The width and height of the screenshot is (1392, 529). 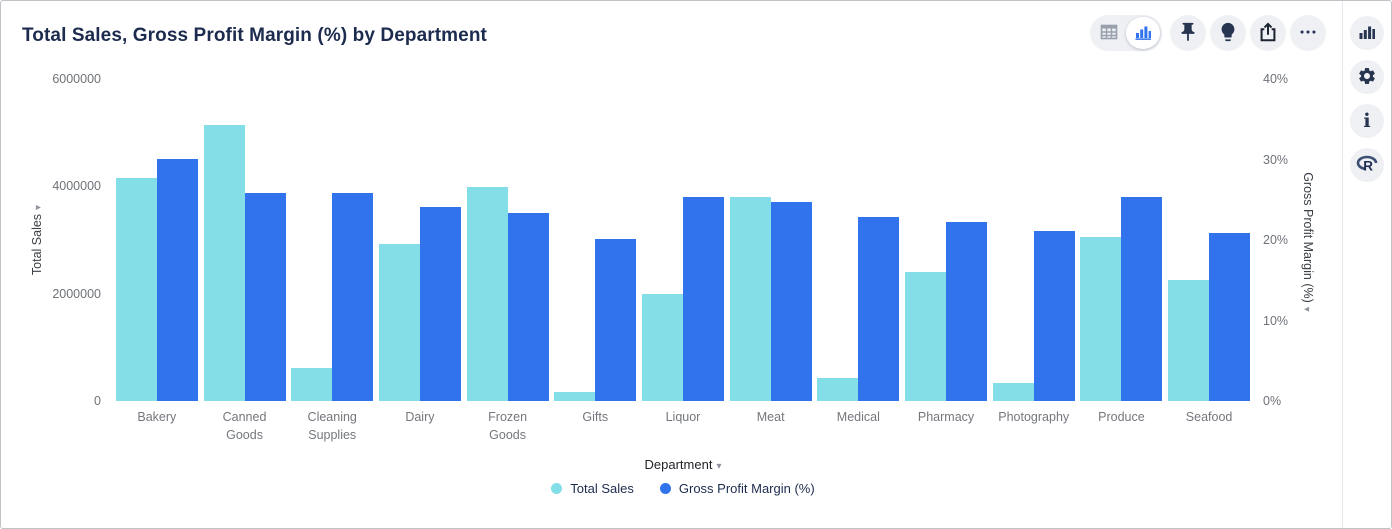 What do you see at coordinates (51, 240) in the screenshot?
I see `left-axis-ticks: 0 2000000 4000000 6000000` at bounding box center [51, 240].